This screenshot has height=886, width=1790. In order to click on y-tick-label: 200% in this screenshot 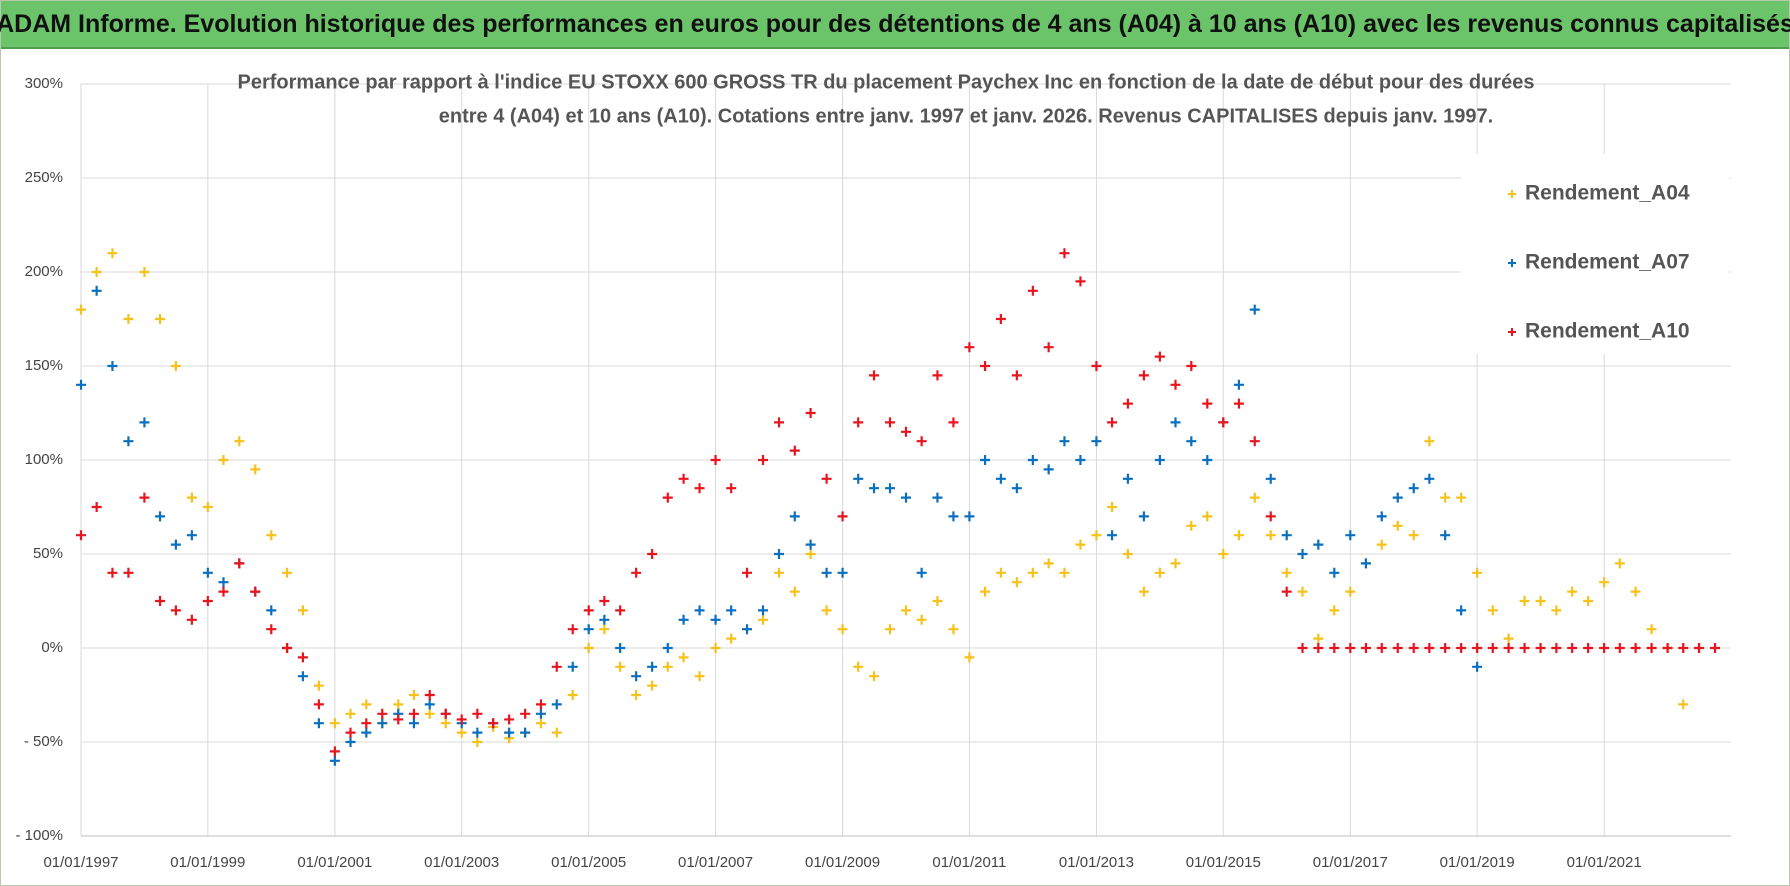, I will do `click(44, 271)`.